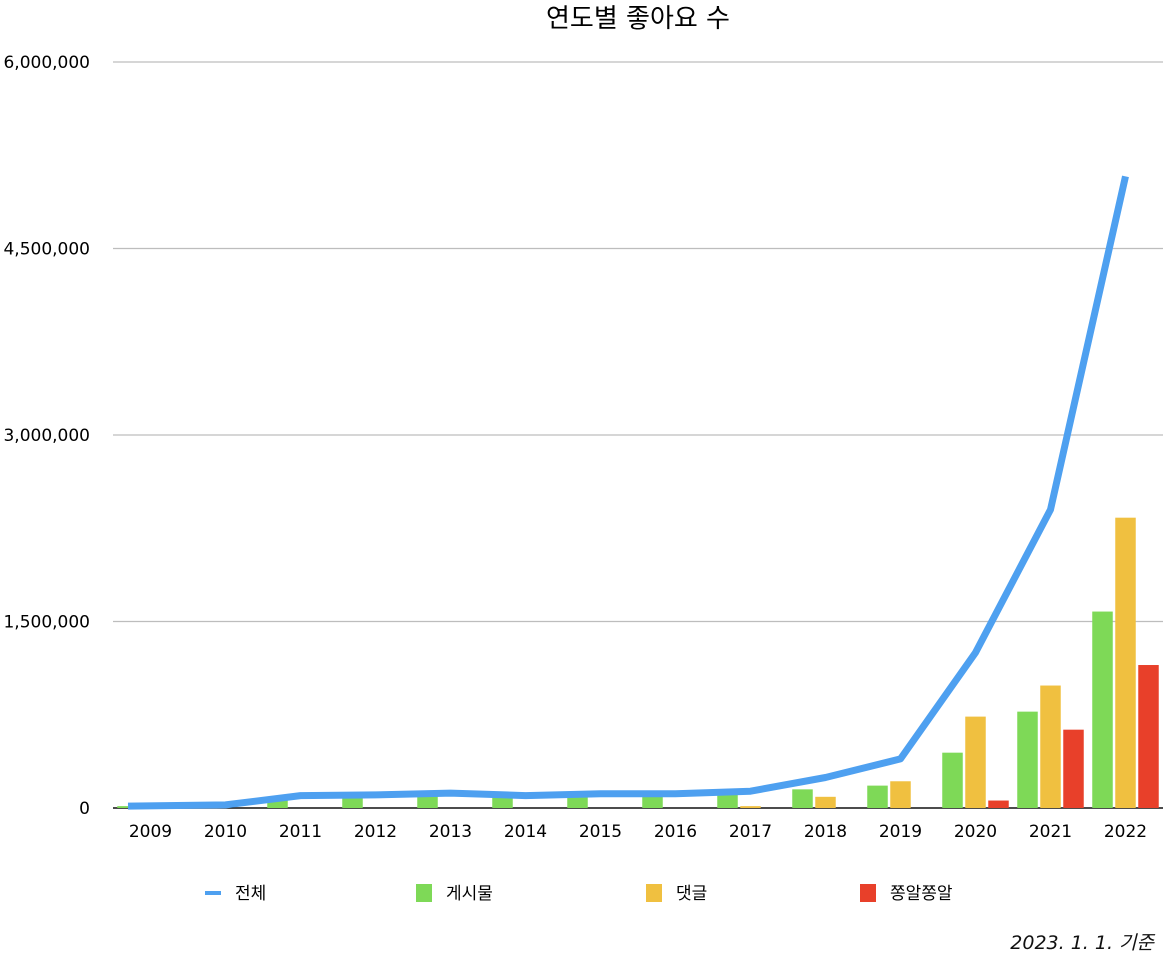 This screenshot has height=968, width=1168. Describe the element at coordinates (1082, 943) in the screenshot. I see `footnote: 2023. 1. 1. 기준` at that location.